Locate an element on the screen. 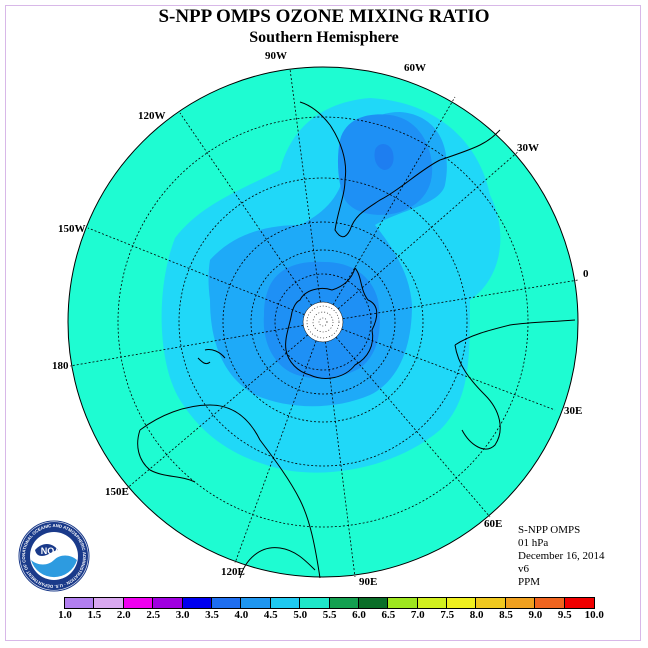 This screenshot has height=648, width=648. colorbar-tick-label: 2.0 is located at coordinates (123, 615).